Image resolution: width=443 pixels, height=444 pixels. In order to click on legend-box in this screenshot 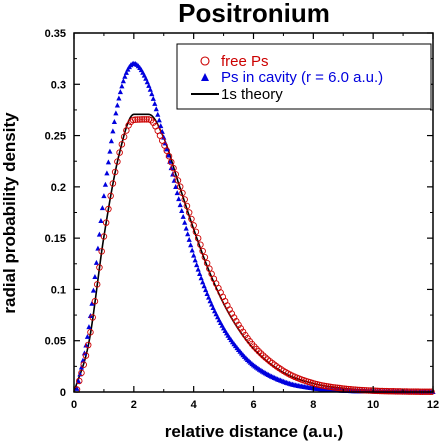, I will do `click(304, 76)`.